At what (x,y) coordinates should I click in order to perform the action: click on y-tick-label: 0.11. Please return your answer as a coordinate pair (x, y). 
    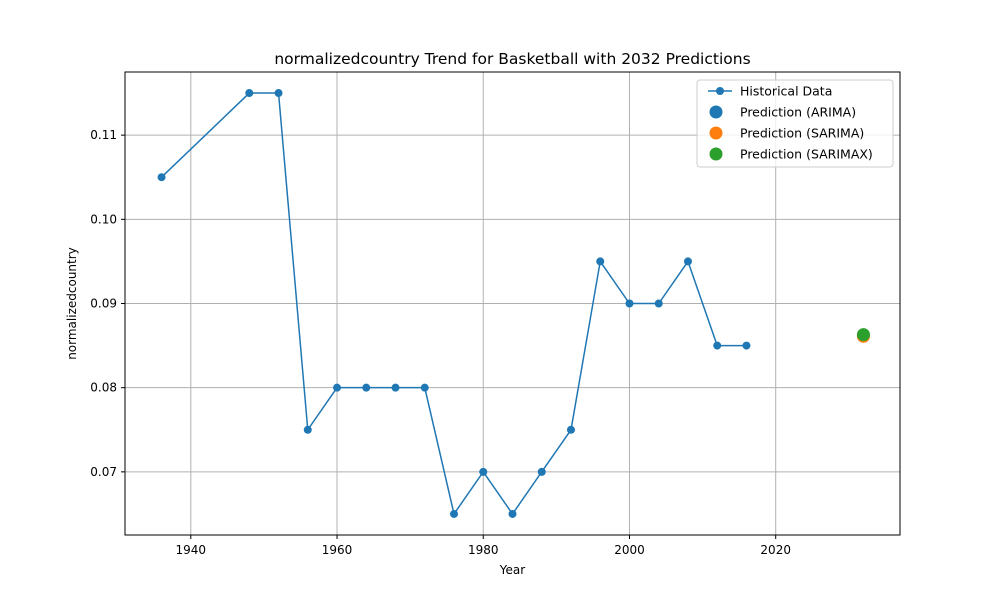
    Looking at the image, I should click on (103, 135).